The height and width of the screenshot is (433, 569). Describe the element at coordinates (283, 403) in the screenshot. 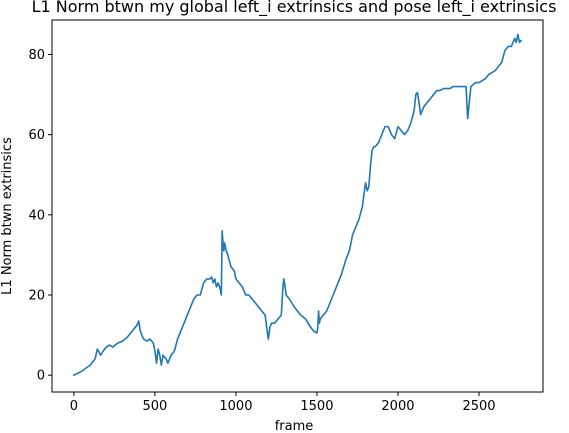

I see `x-axis: 0 500 1000 1500 2000 2500` at that location.